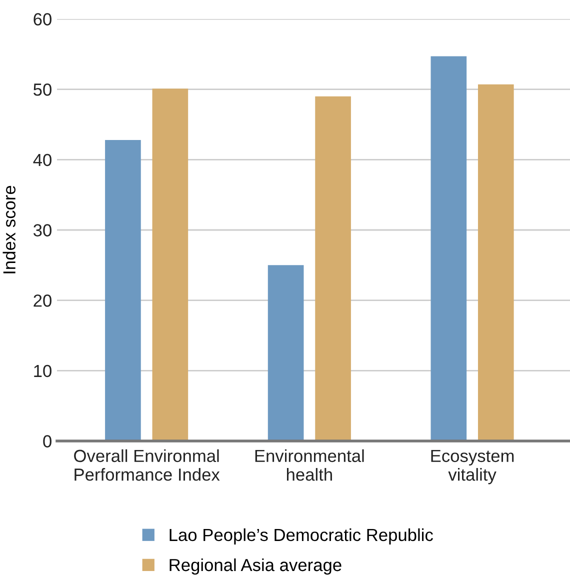 The image size is (570, 580). I want to click on x-tick-label: Environmental health, so click(309, 465).